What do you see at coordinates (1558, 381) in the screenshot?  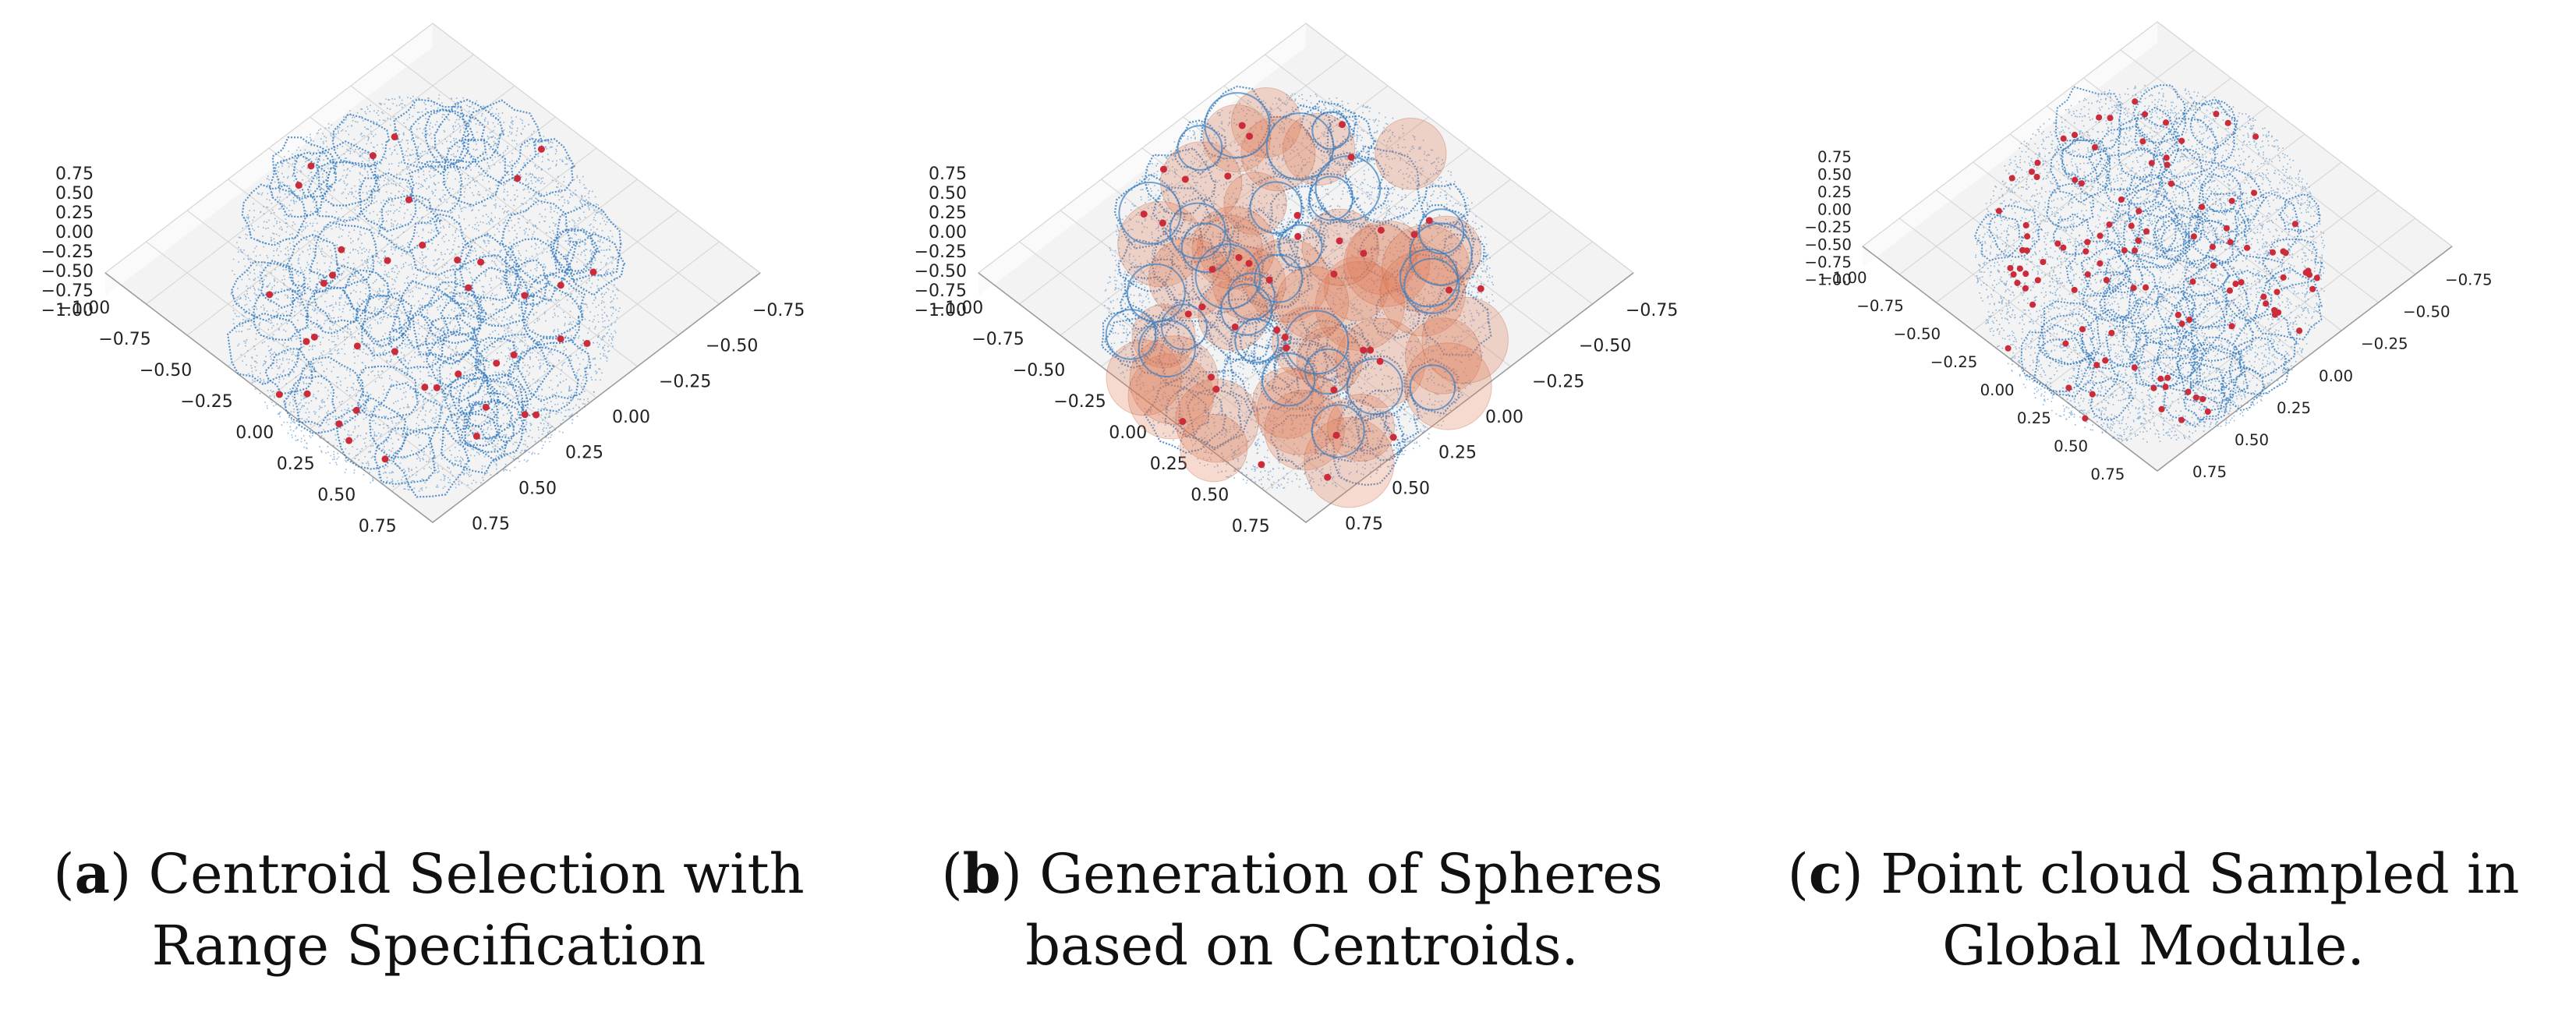 I see `y-tick-label: −0.25` at bounding box center [1558, 381].